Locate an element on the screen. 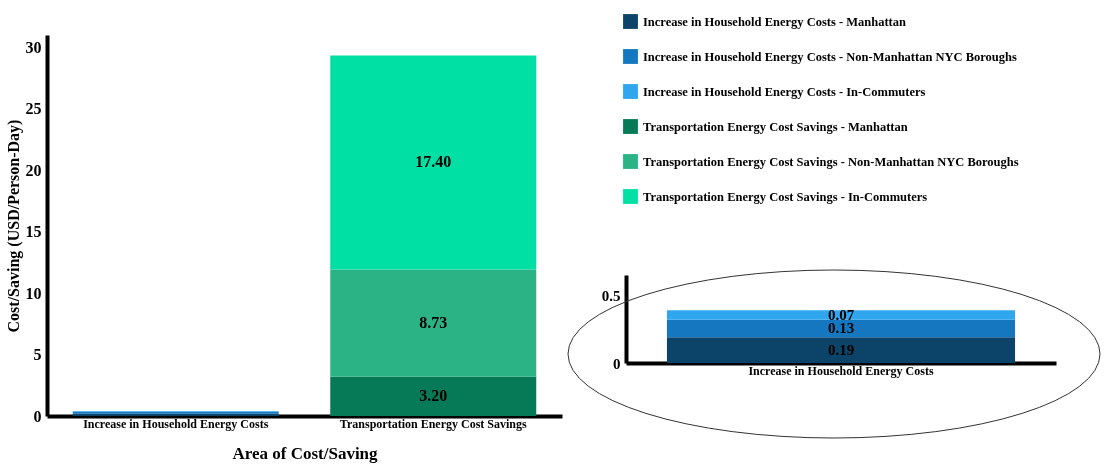 Image resolution: width=1104 pixels, height=473 pixels. y-axis-title: Cost/Saving (USD/Person-Day) is located at coordinates (13, 226).